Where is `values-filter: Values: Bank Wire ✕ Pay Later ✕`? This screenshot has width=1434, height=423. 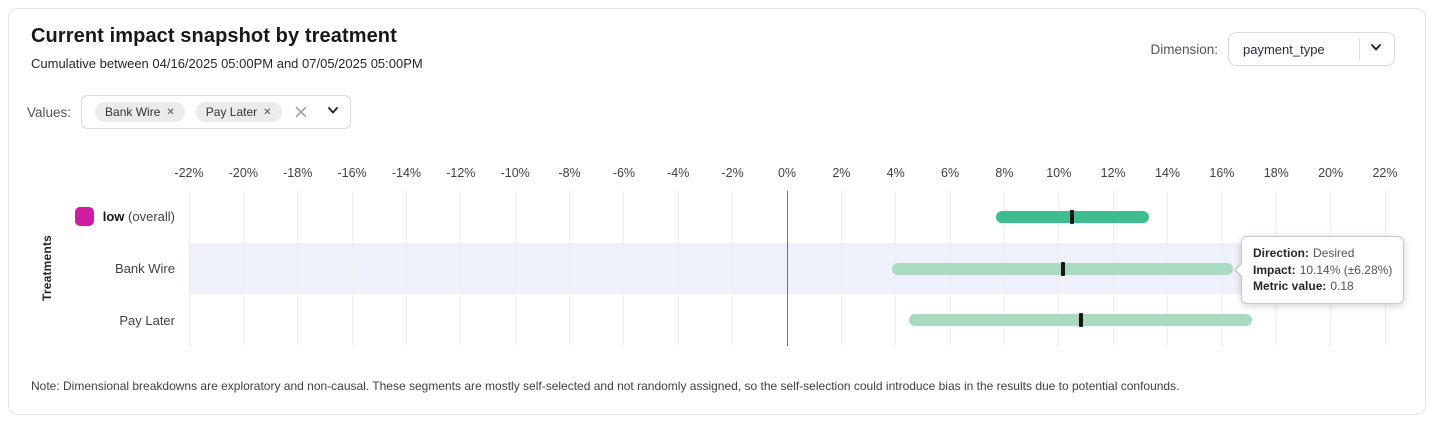
values-filter: Values: Bank Wire ✕ Pay Later ✕ is located at coordinates (189, 112).